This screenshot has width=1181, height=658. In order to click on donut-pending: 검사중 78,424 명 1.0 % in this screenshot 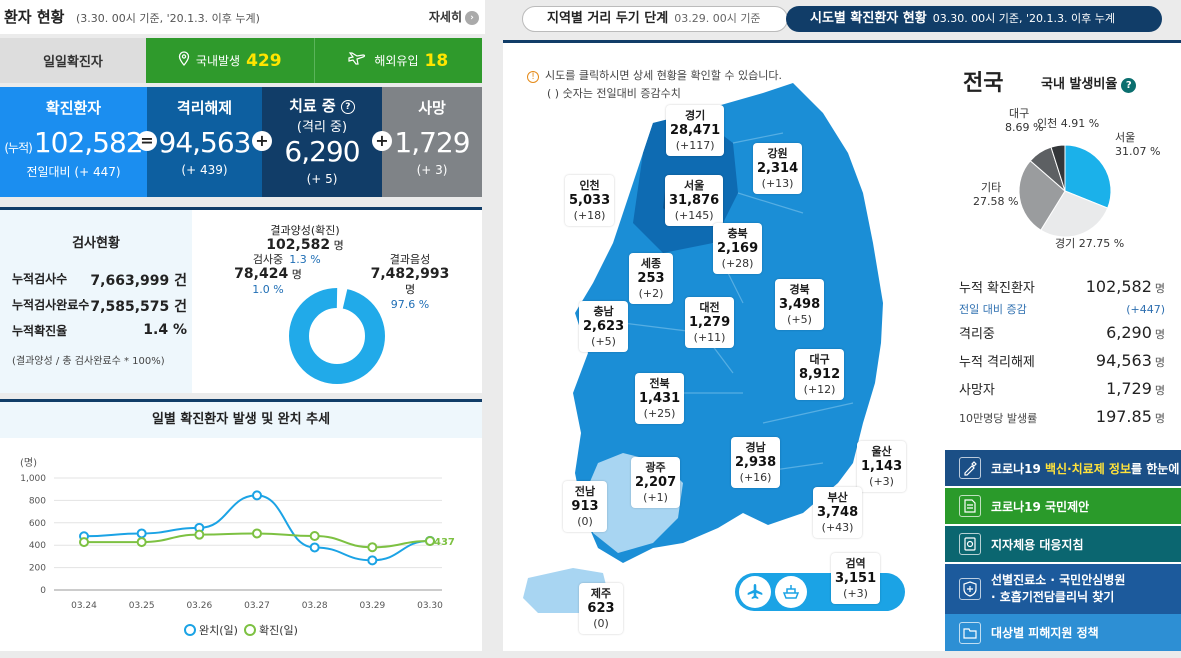, I will do `click(268, 274)`.